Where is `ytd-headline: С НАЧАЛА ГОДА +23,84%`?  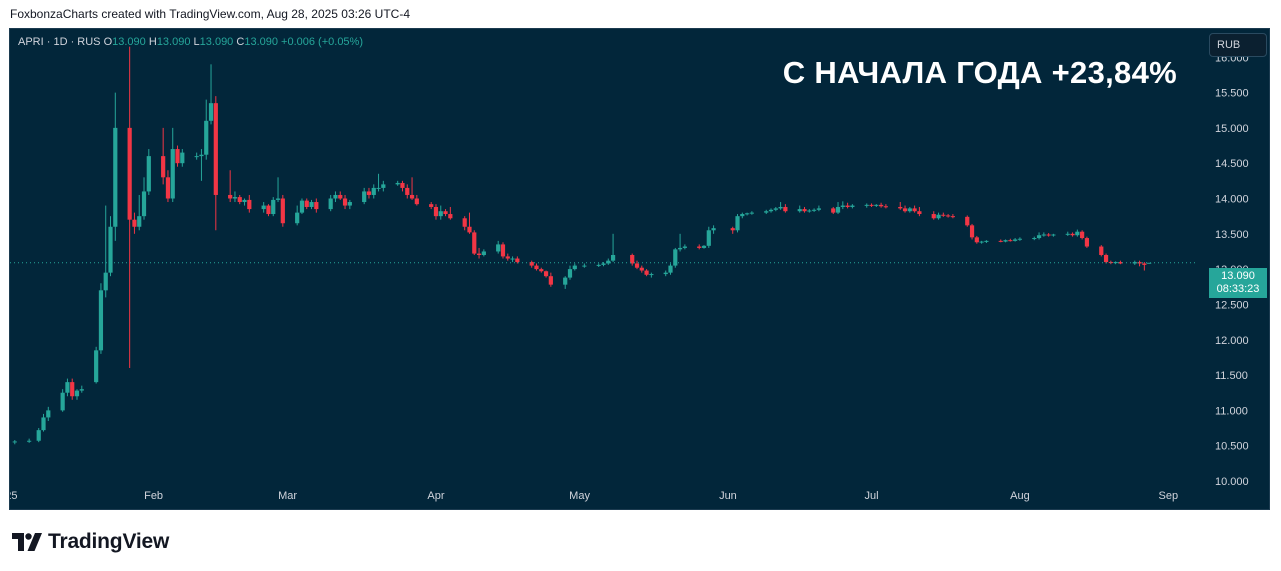
ytd-headline: С НАЧАЛА ГОДА +23,84% is located at coordinates (979, 72).